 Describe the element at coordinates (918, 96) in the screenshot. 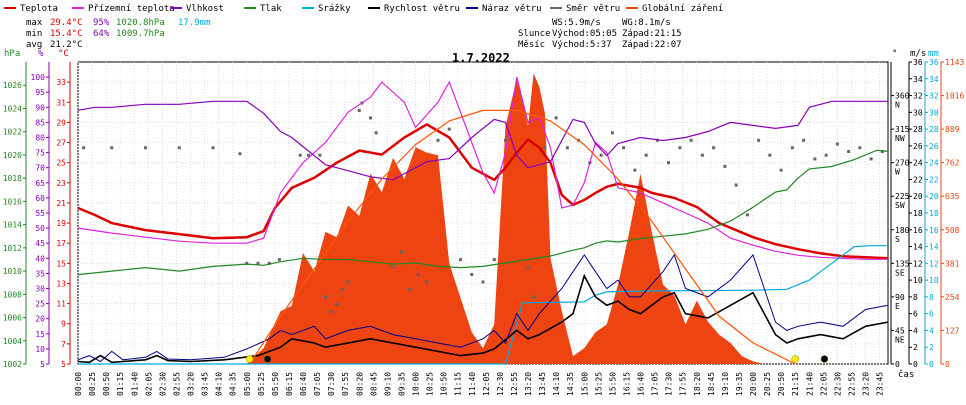

I see `wind-tick-label: 32` at that location.